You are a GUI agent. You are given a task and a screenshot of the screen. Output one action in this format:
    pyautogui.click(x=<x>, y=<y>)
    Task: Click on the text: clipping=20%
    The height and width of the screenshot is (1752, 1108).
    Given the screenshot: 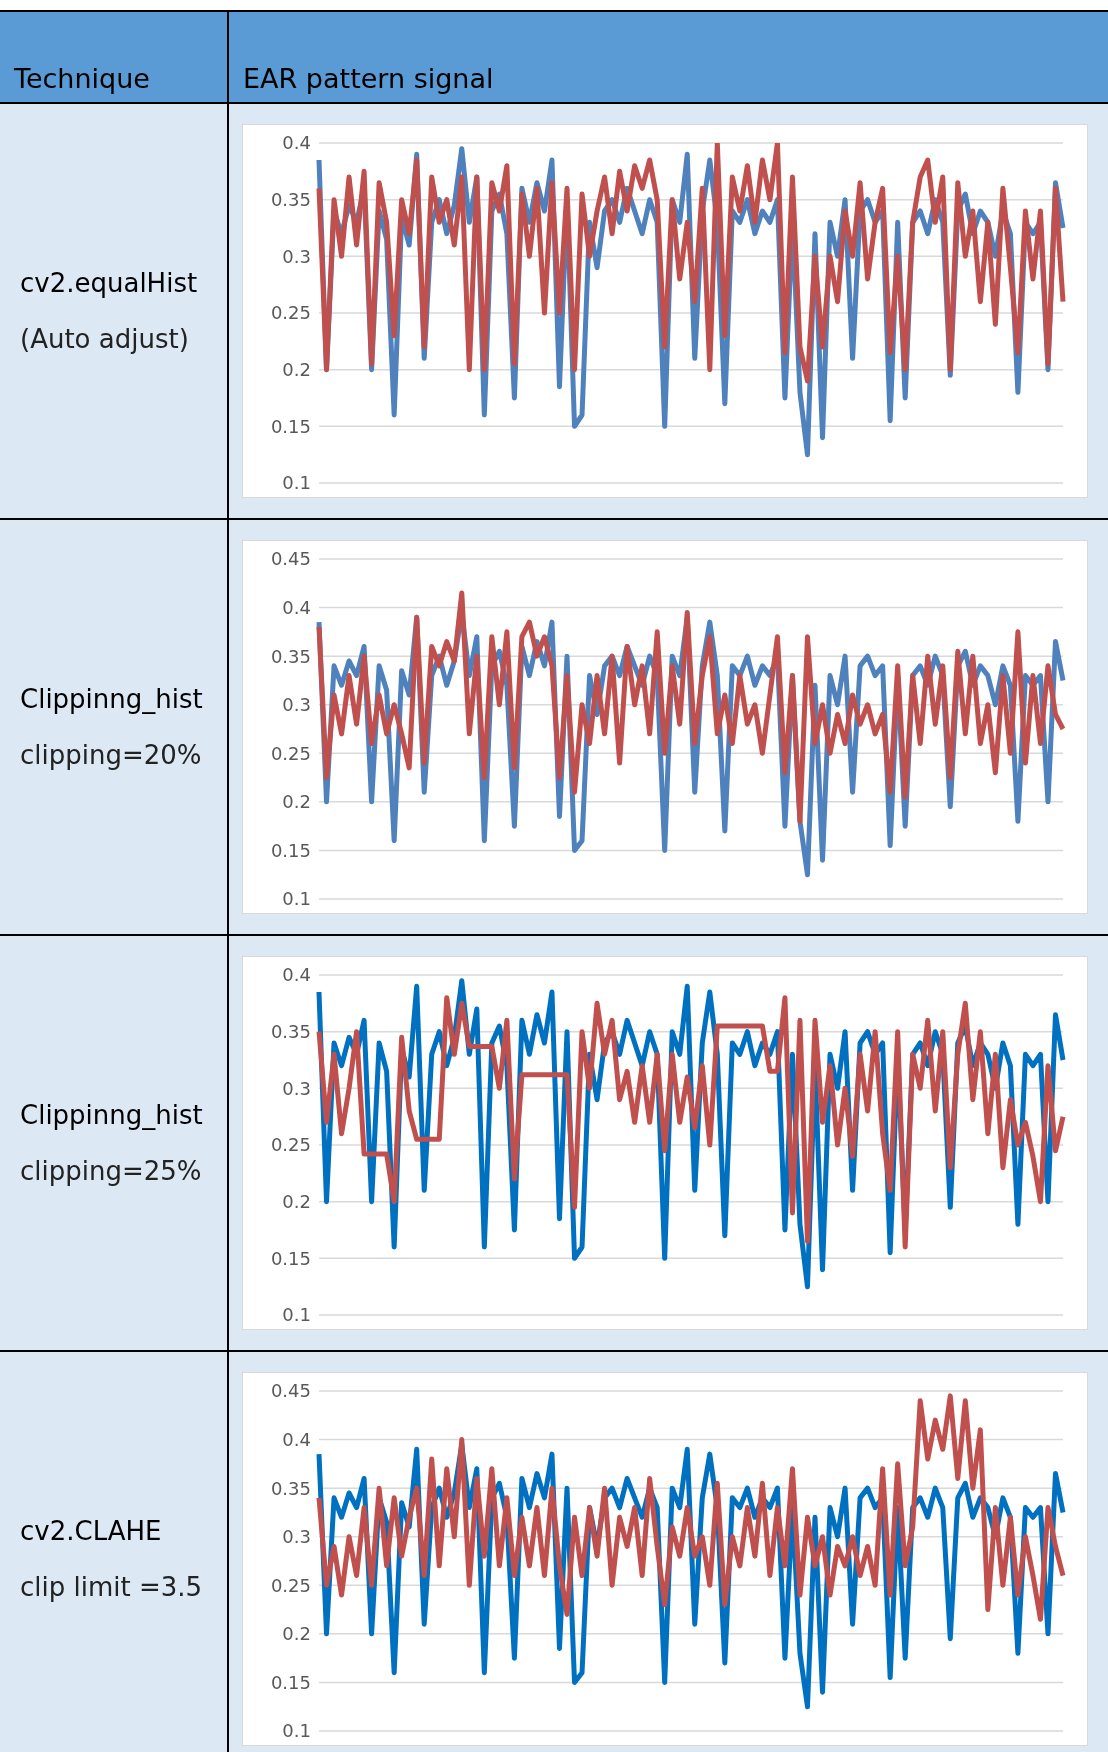 What is the action you would take?
    pyautogui.click(x=111, y=755)
    